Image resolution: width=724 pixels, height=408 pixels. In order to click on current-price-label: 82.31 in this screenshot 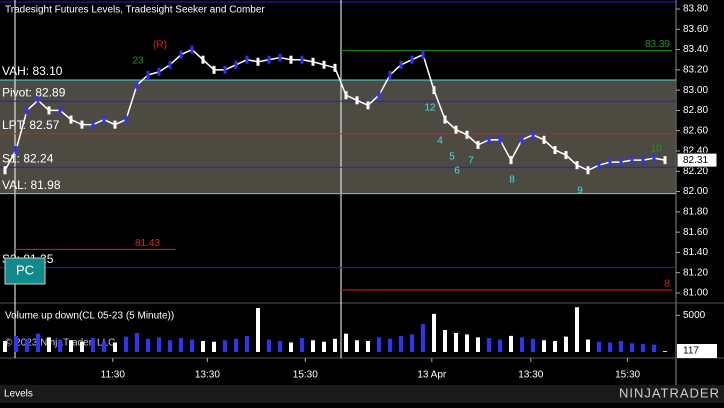, I will do `click(695, 160)`.